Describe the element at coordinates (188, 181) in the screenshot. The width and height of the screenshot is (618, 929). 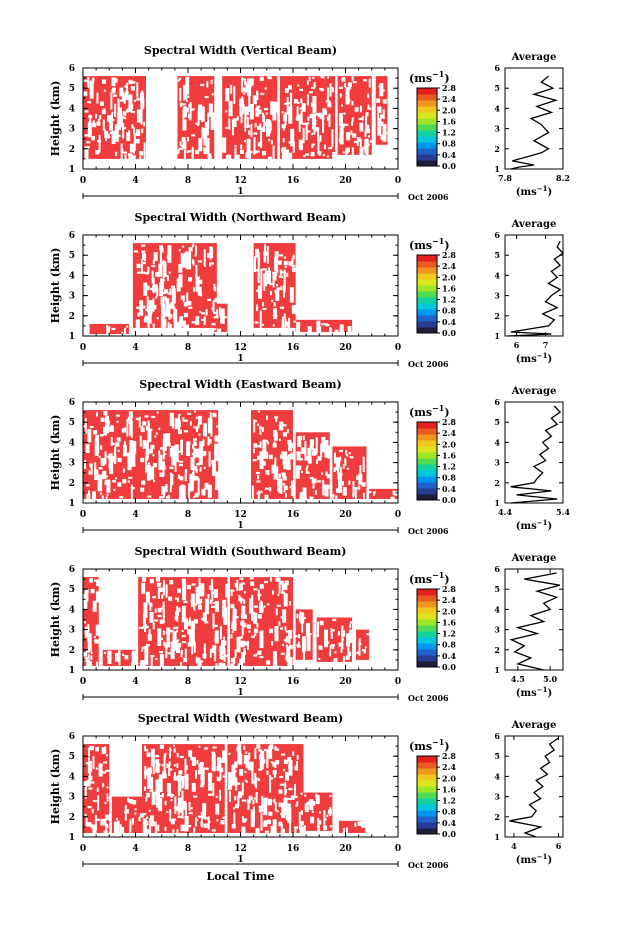
I see `x-tick-label: 8` at that location.